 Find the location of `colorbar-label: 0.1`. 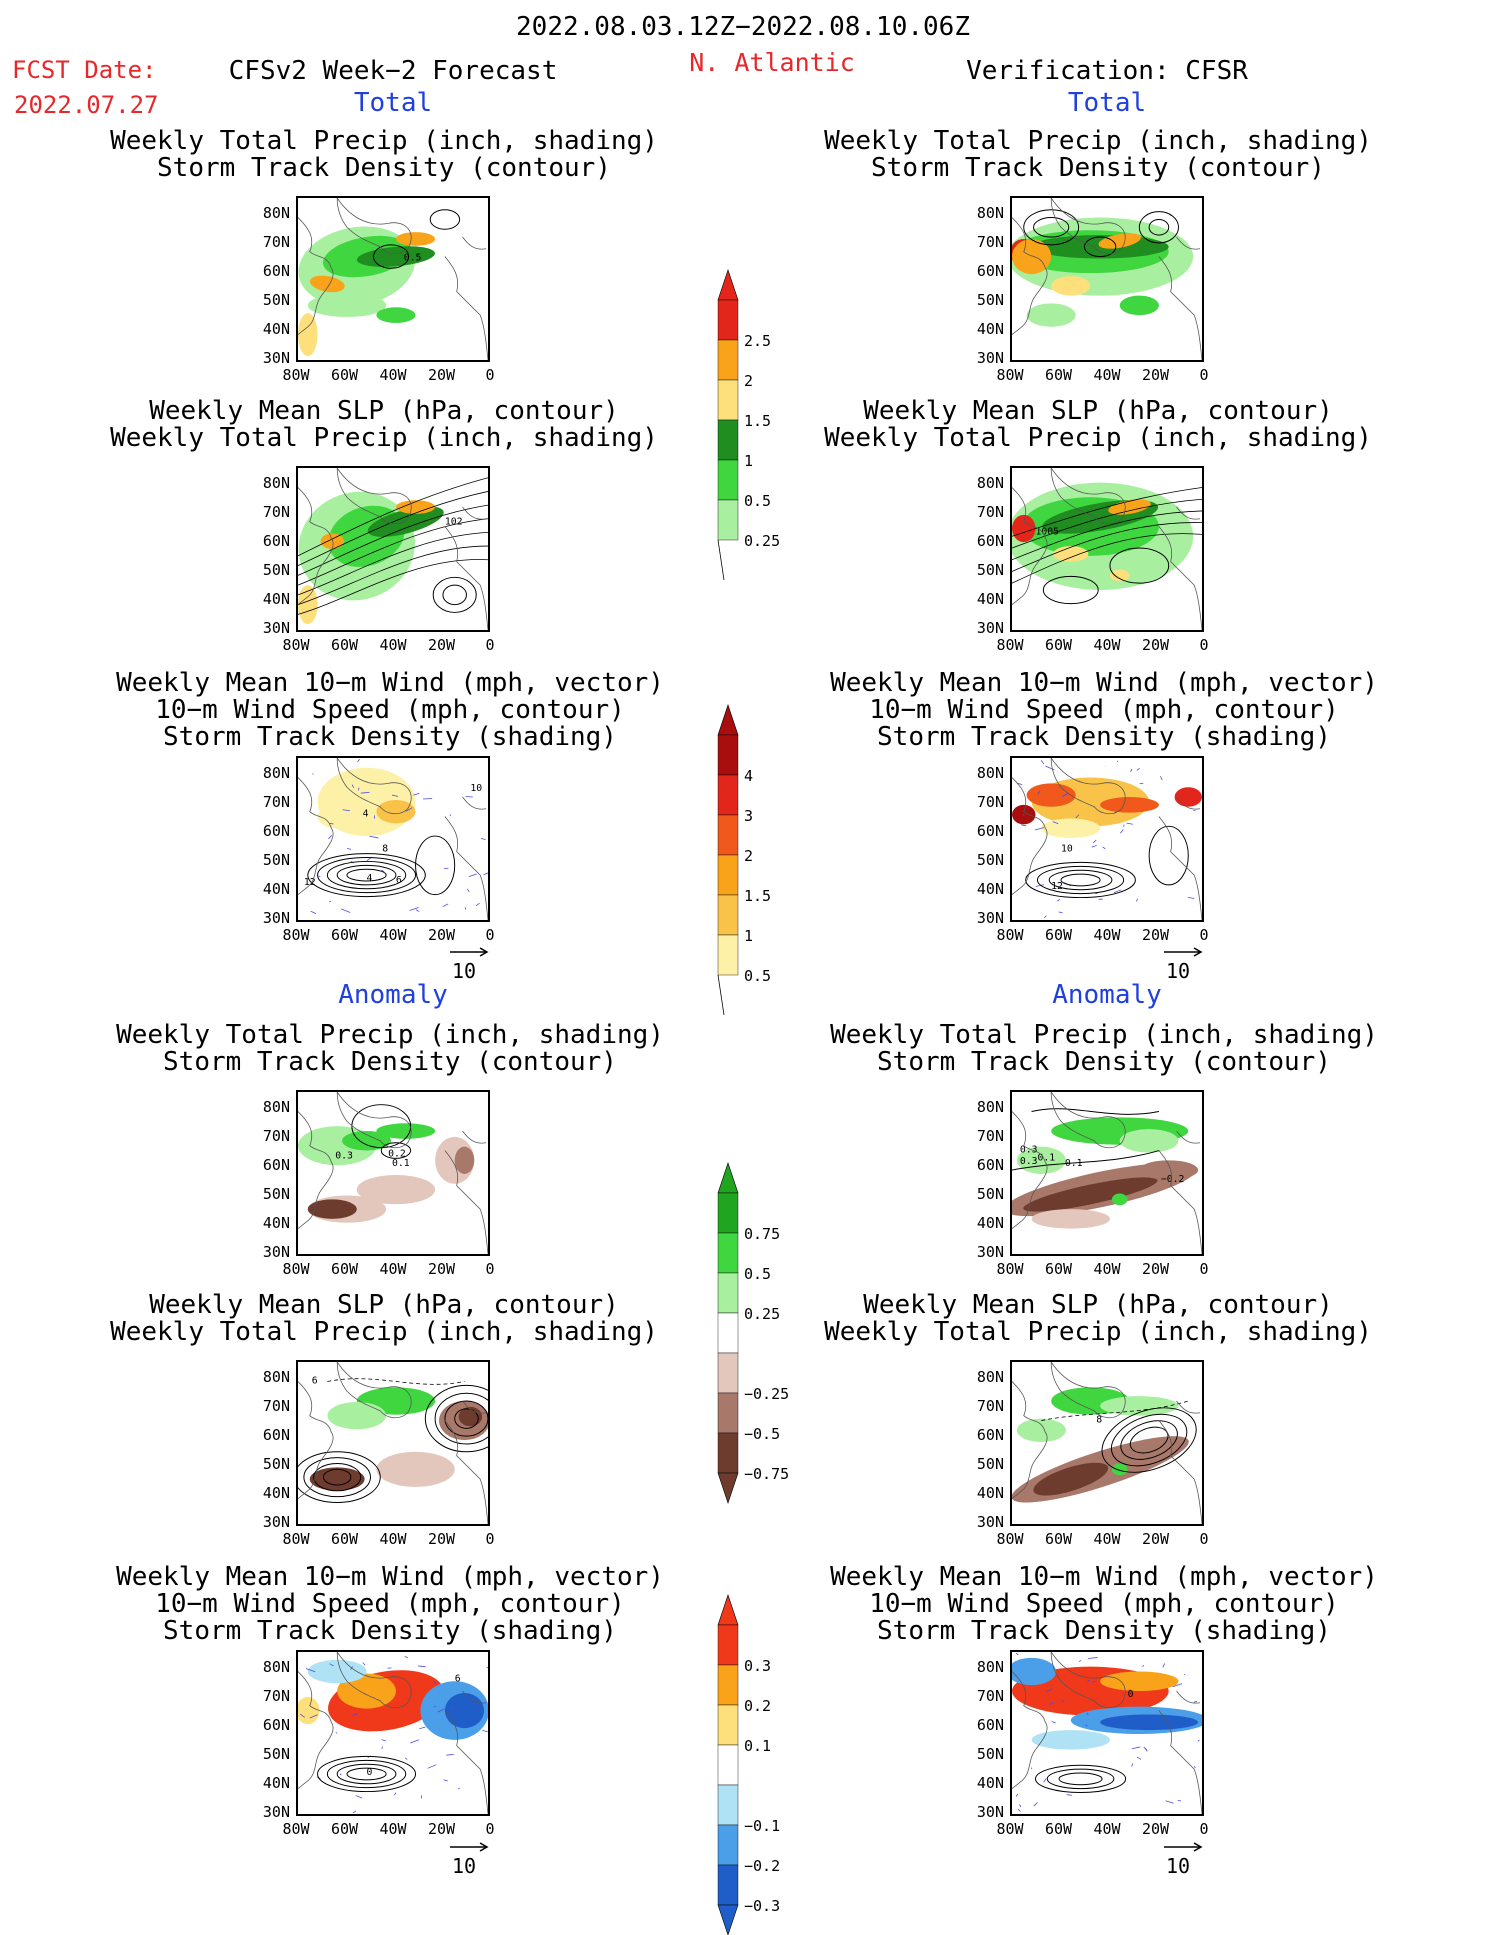

colorbar-label: 0.1 is located at coordinates (757, 1746).